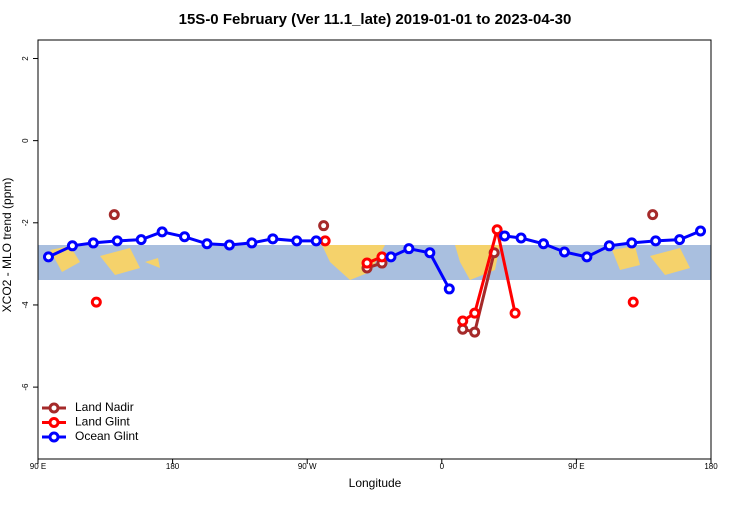 The image size is (750, 505). What do you see at coordinates (7, 245) in the screenshot?
I see `y-axis-label: XCO2 - MLO trend (ppm)` at bounding box center [7, 245].